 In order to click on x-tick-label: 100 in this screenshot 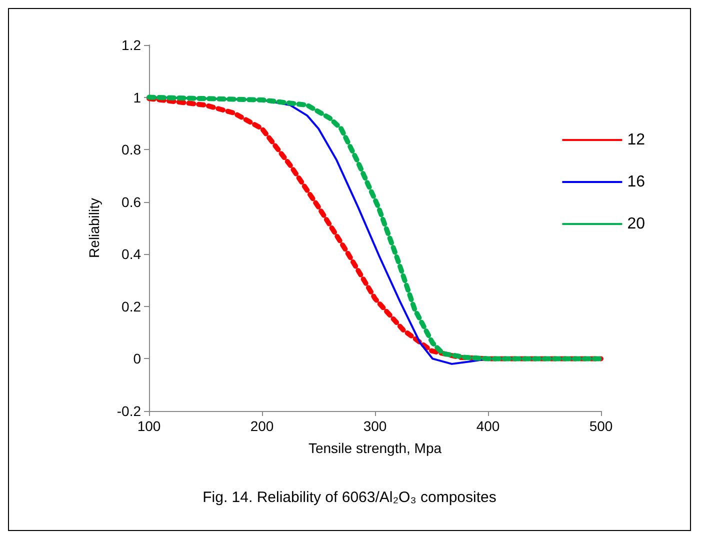, I will do `click(149, 426)`.